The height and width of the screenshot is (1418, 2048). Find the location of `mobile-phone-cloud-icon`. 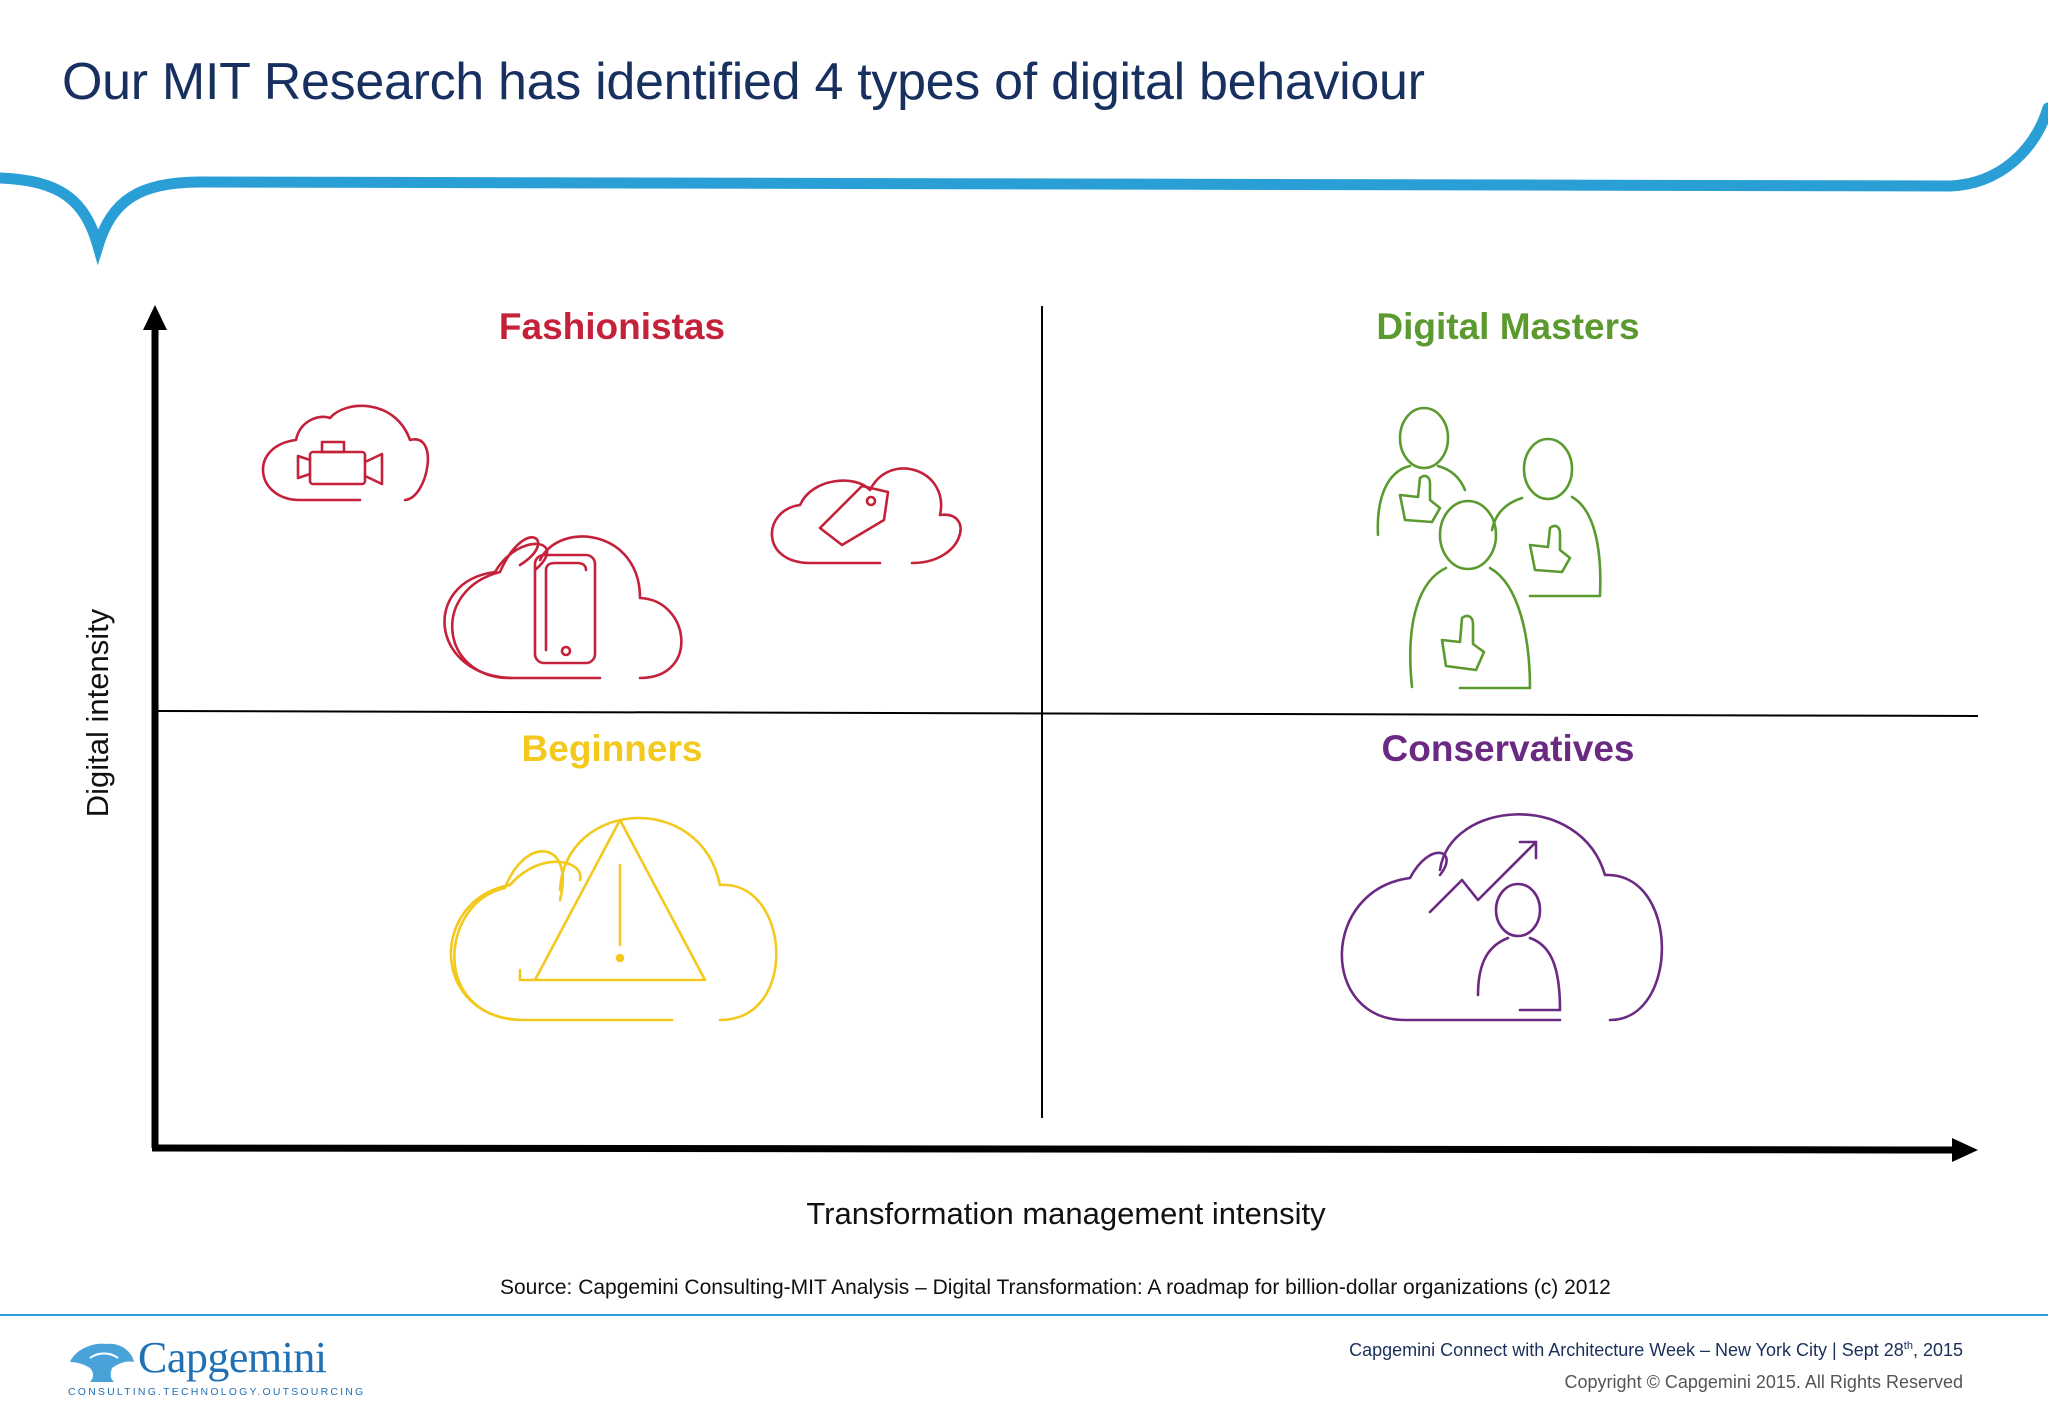

mobile-phone-cloud-icon is located at coordinates (563, 607).